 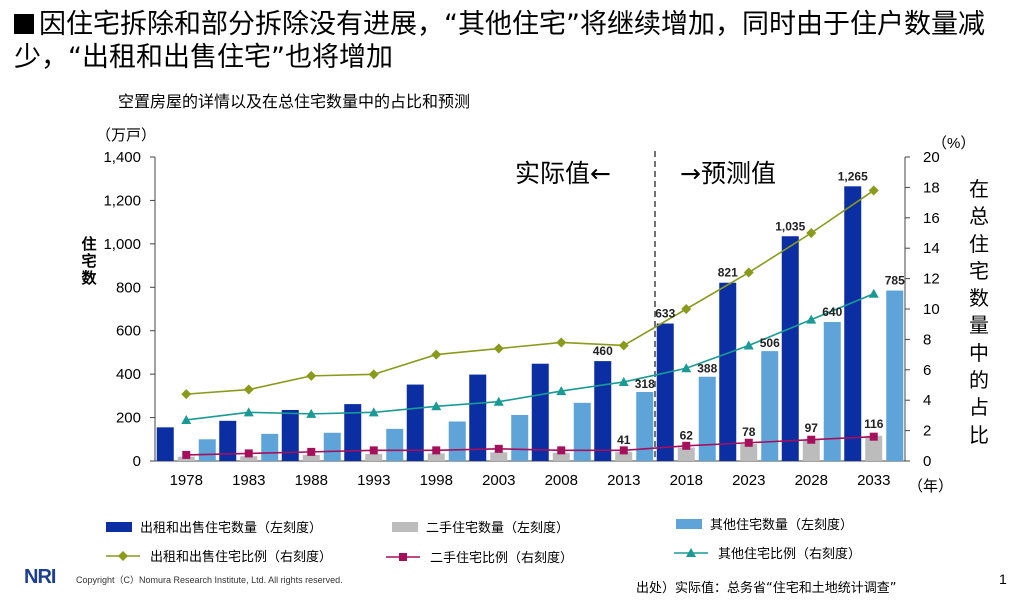 What do you see at coordinates (927, 431) in the screenshot?
I see `right-tick-label: 2` at bounding box center [927, 431].